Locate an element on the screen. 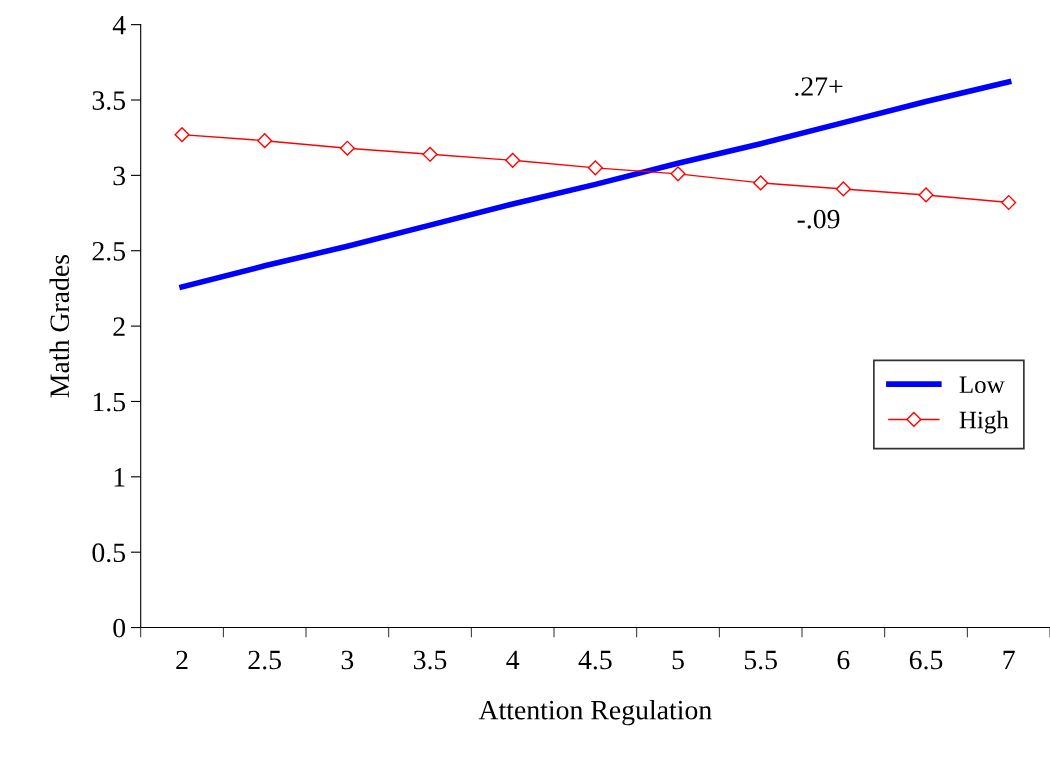 The image size is (1050, 770). legend-label: High is located at coordinates (984, 422).